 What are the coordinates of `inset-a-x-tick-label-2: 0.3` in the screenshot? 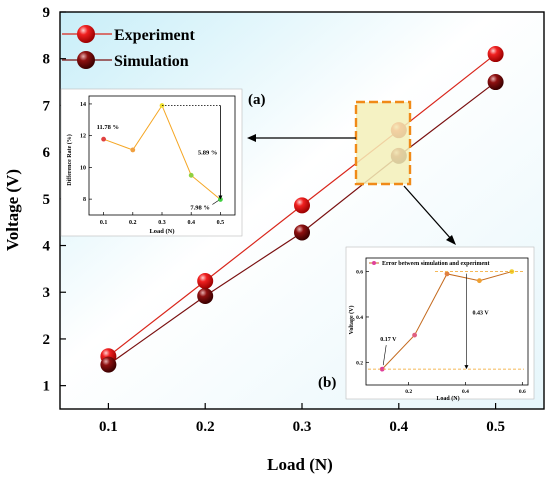 It's located at (162, 223).